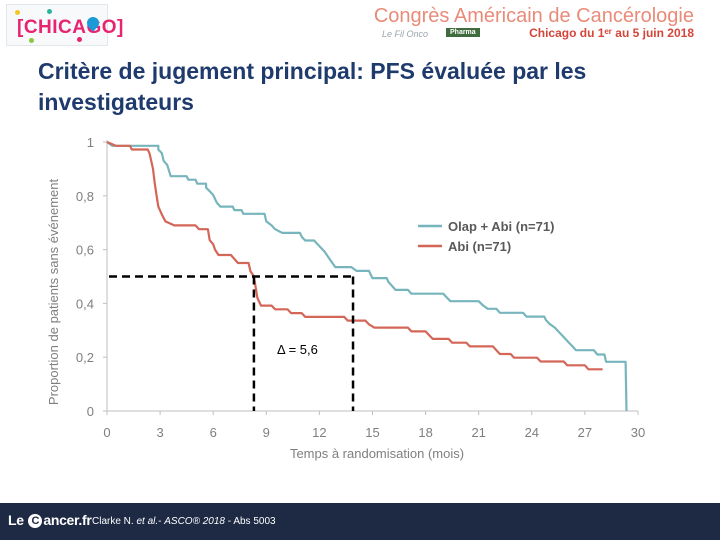 Image resolution: width=720 pixels, height=540 pixels. What do you see at coordinates (232, 343) in the screenshot?
I see `median-guides` at bounding box center [232, 343].